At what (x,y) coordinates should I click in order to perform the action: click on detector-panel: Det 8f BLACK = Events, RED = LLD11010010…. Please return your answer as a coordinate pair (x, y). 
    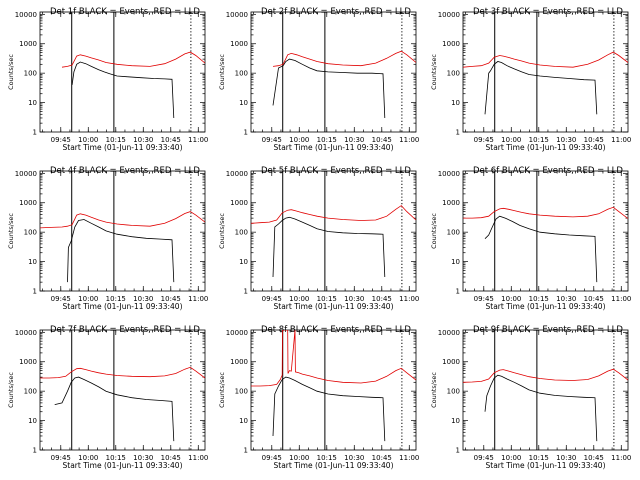
    Looking at the image, I should click on (318, 397).